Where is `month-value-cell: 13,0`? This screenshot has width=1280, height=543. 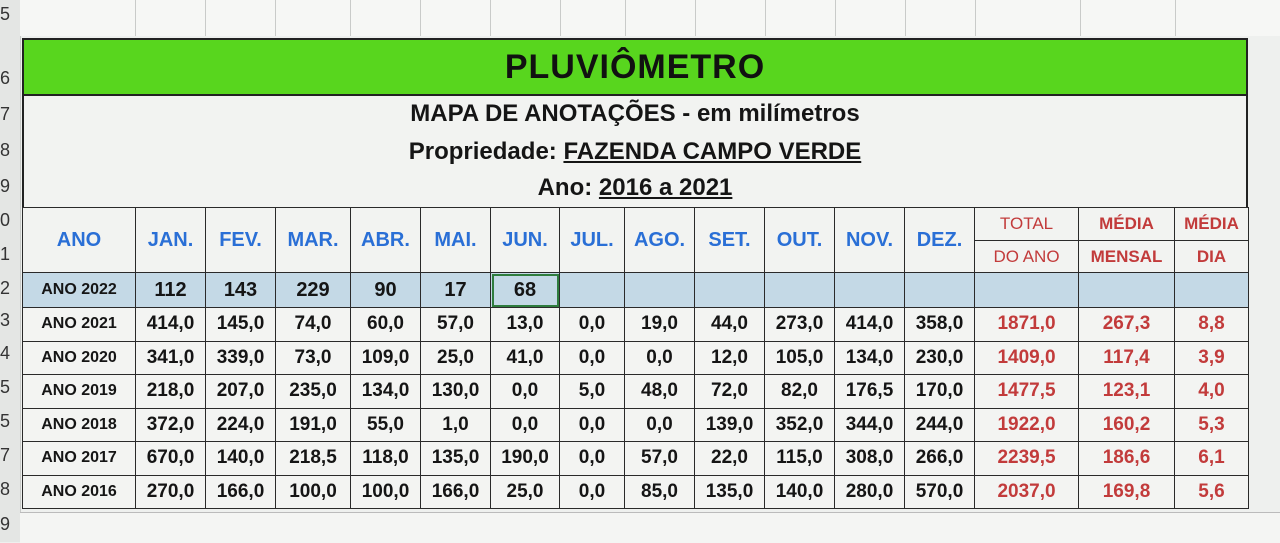 month-value-cell: 13,0 is located at coordinates (525, 324).